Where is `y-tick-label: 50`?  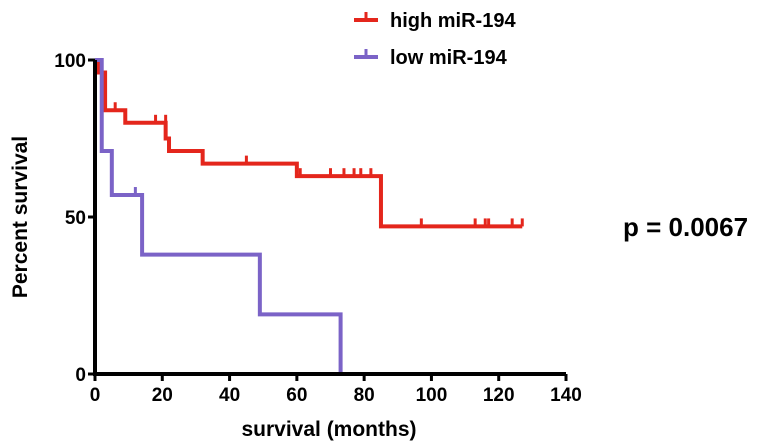 y-tick-label: 50 is located at coordinates (75, 218).